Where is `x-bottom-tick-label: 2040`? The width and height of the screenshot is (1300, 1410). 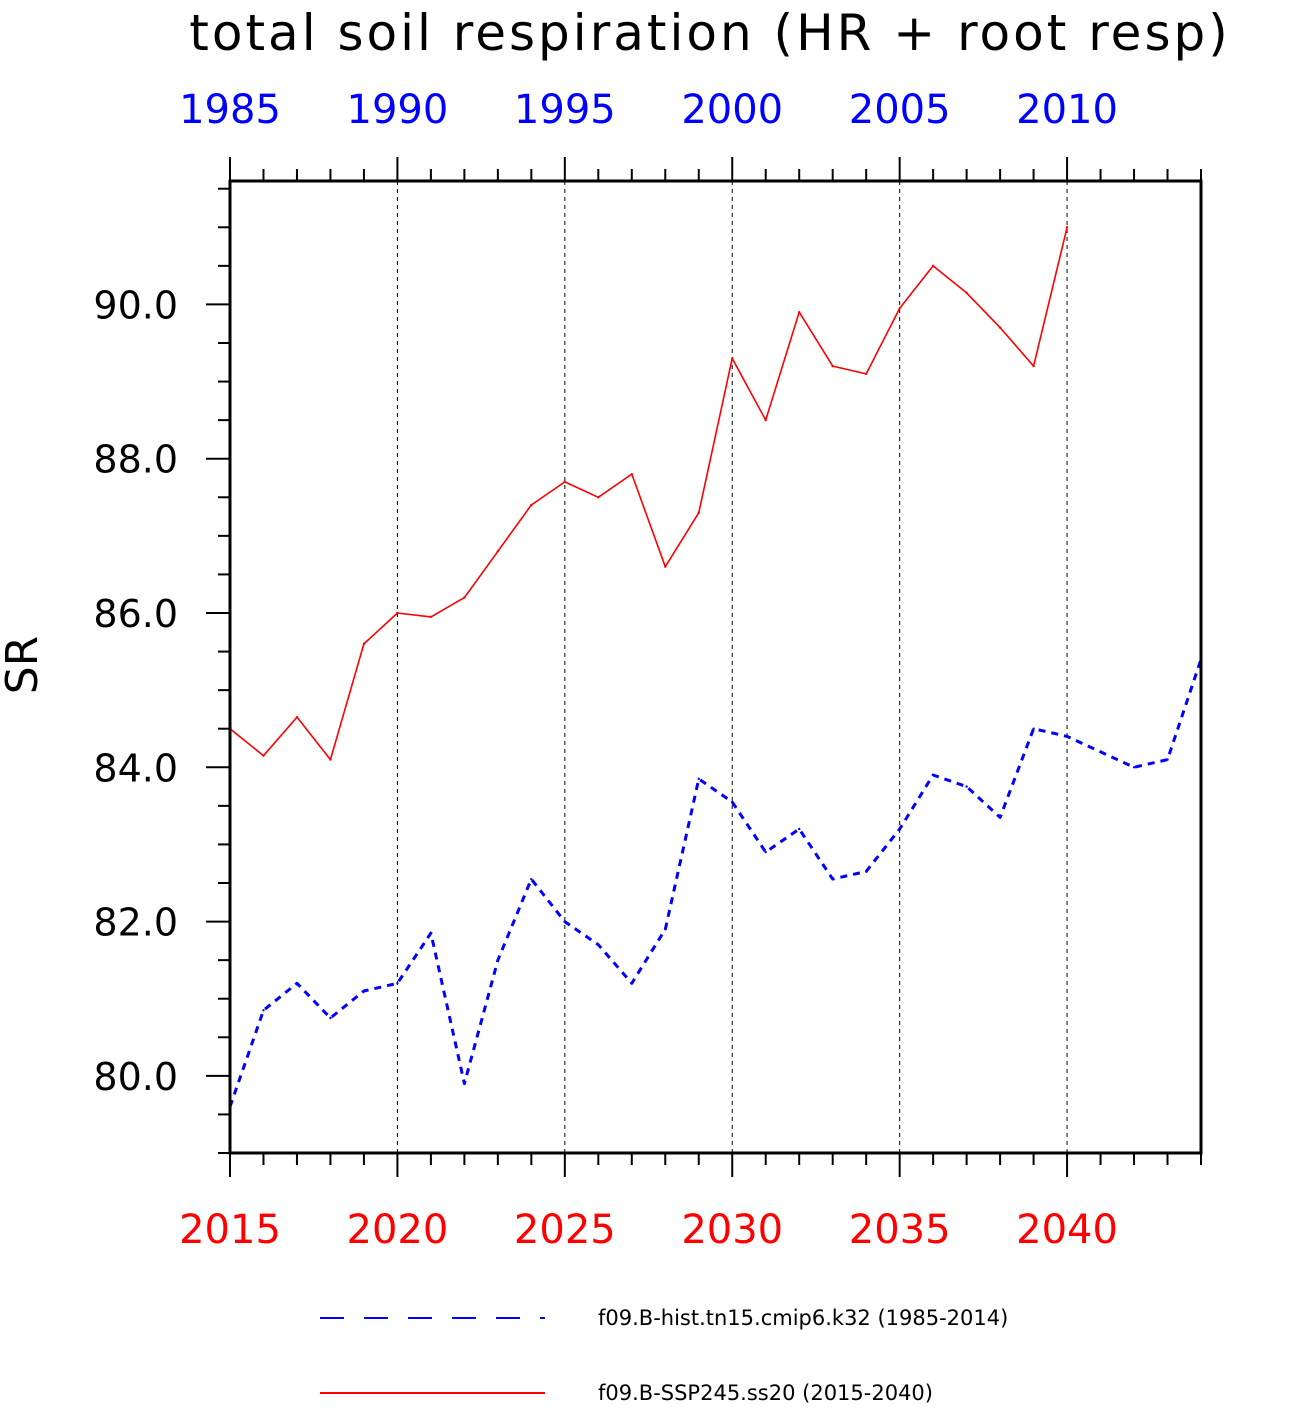
x-bottom-tick-label: 2040 is located at coordinates (1067, 1230).